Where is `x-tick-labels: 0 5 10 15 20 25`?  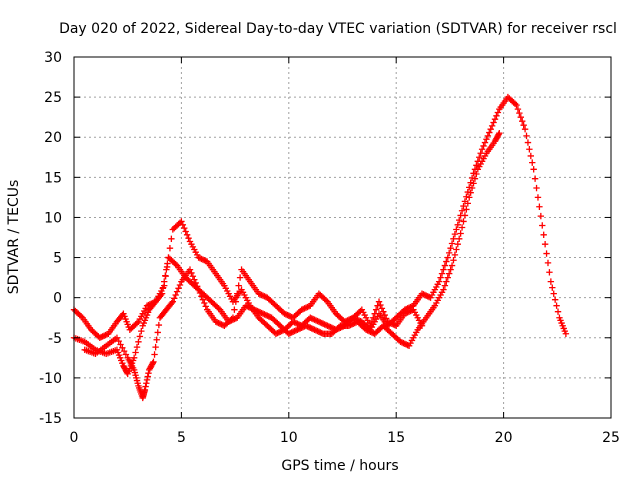 x-tick-labels: 0 5 10 15 20 25 is located at coordinates (345, 438).